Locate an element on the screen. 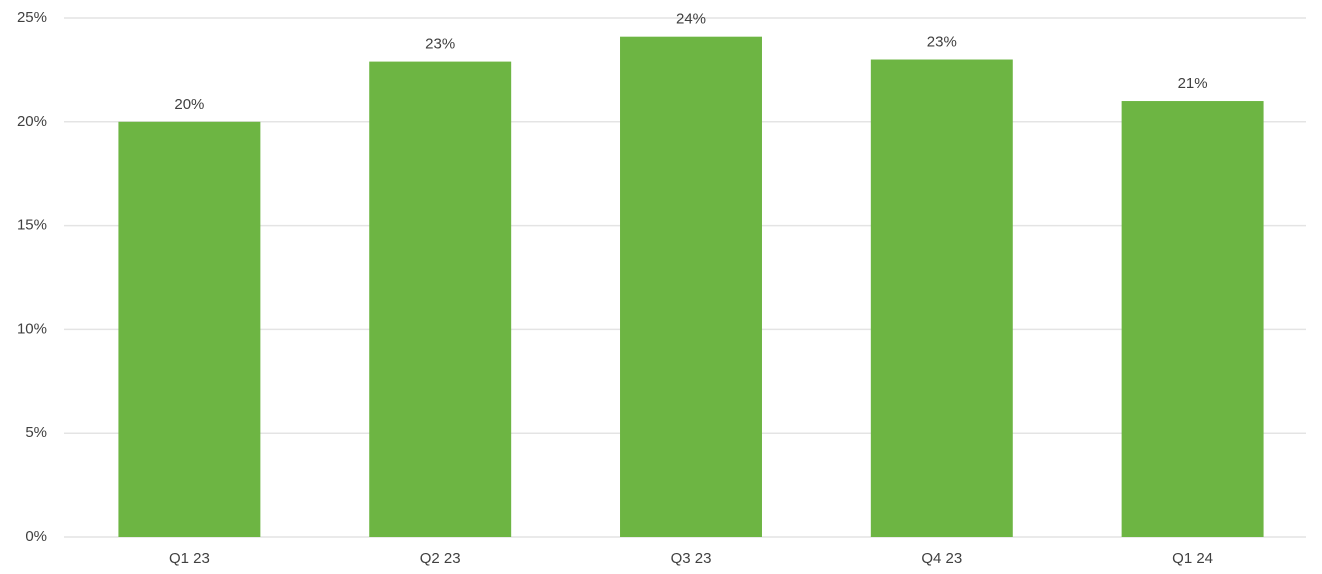 This screenshot has height=574, width=1322. y-tick-label: 15% is located at coordinates (32, 225).